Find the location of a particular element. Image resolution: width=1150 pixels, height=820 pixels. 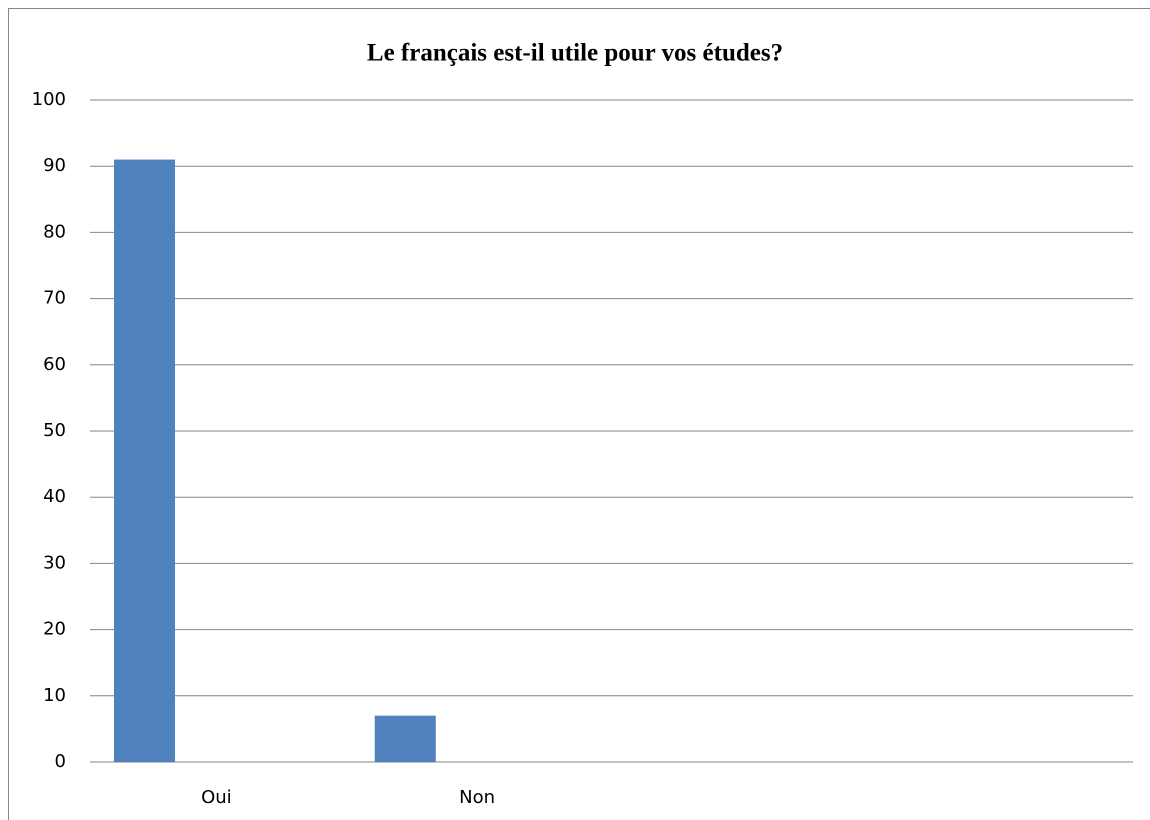

x-tick-label: Non is located at coordinates (477, 797).